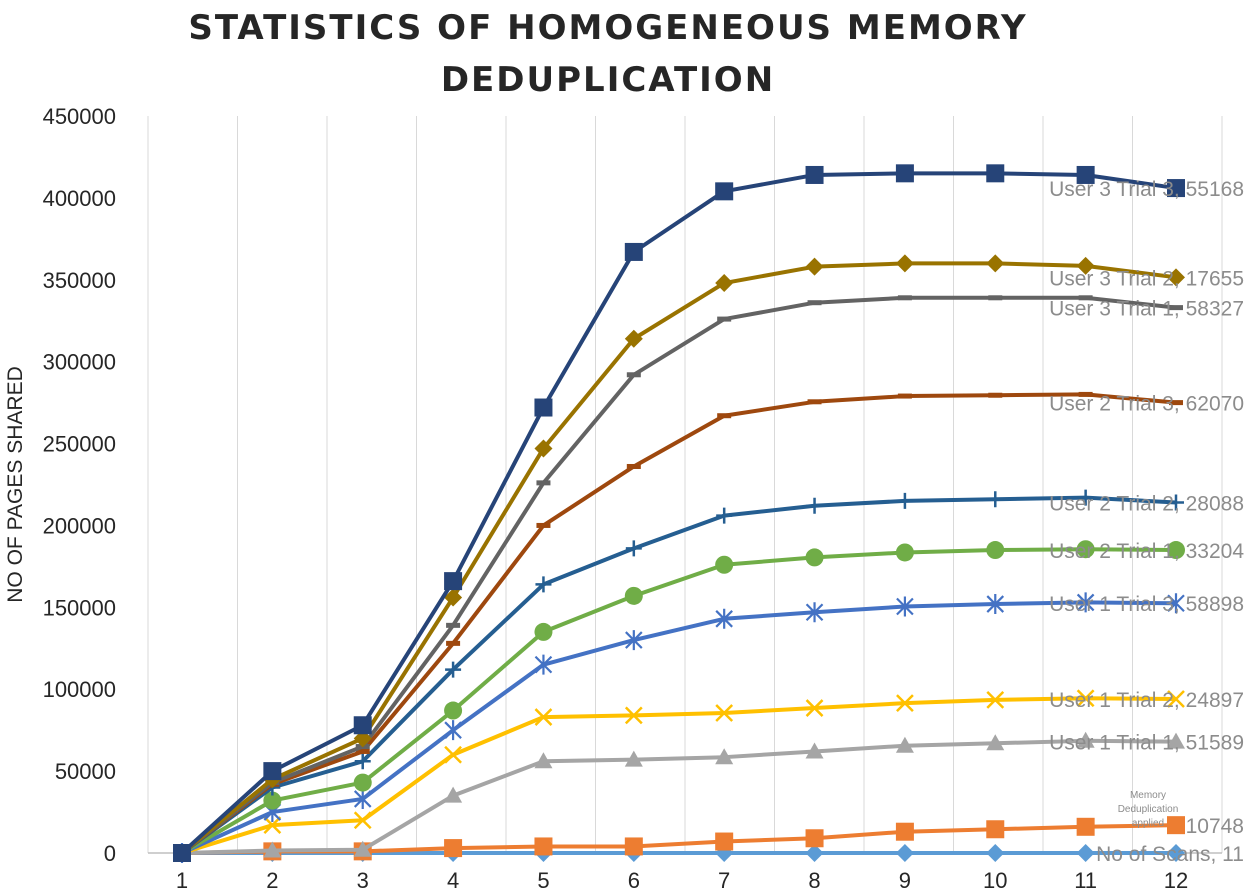 The width and height of the screenshot is (1250, 894). What do you see at coordinates (79, 444) in the screenshot?
I see `y-tick-label: 250000` at bounding box center [79, 444].